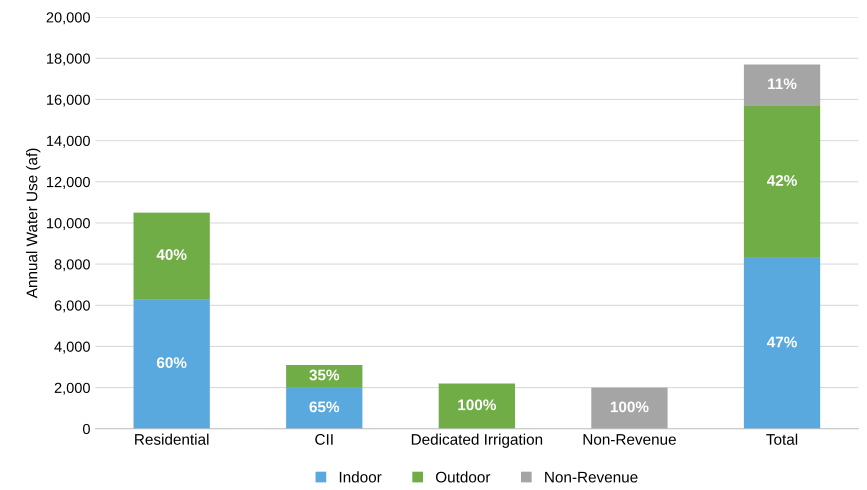  Describe the element at coordinates (463, 477) in the screenshot. I see `legend-label: Outdoor` at that location.